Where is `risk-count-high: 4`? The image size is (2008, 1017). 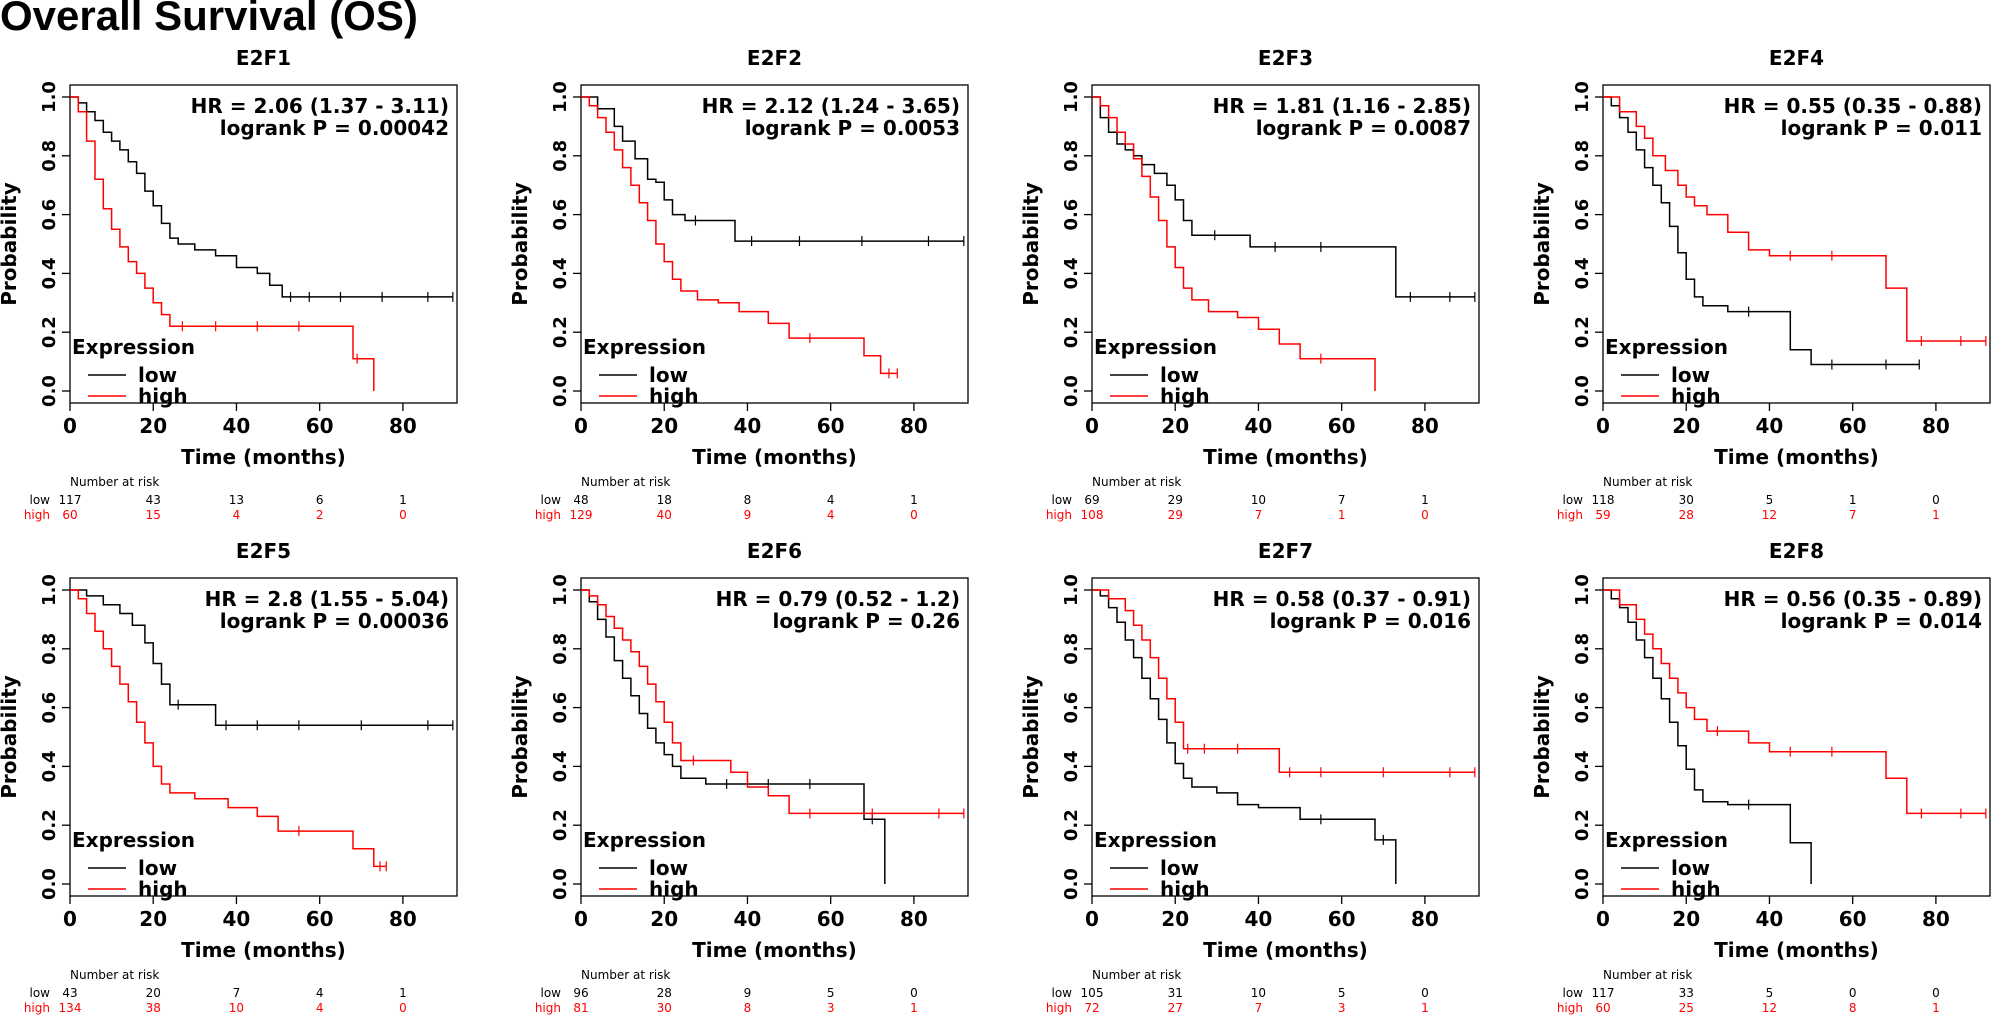 risk-count-high: 4 is located at coordinates (237, 515).